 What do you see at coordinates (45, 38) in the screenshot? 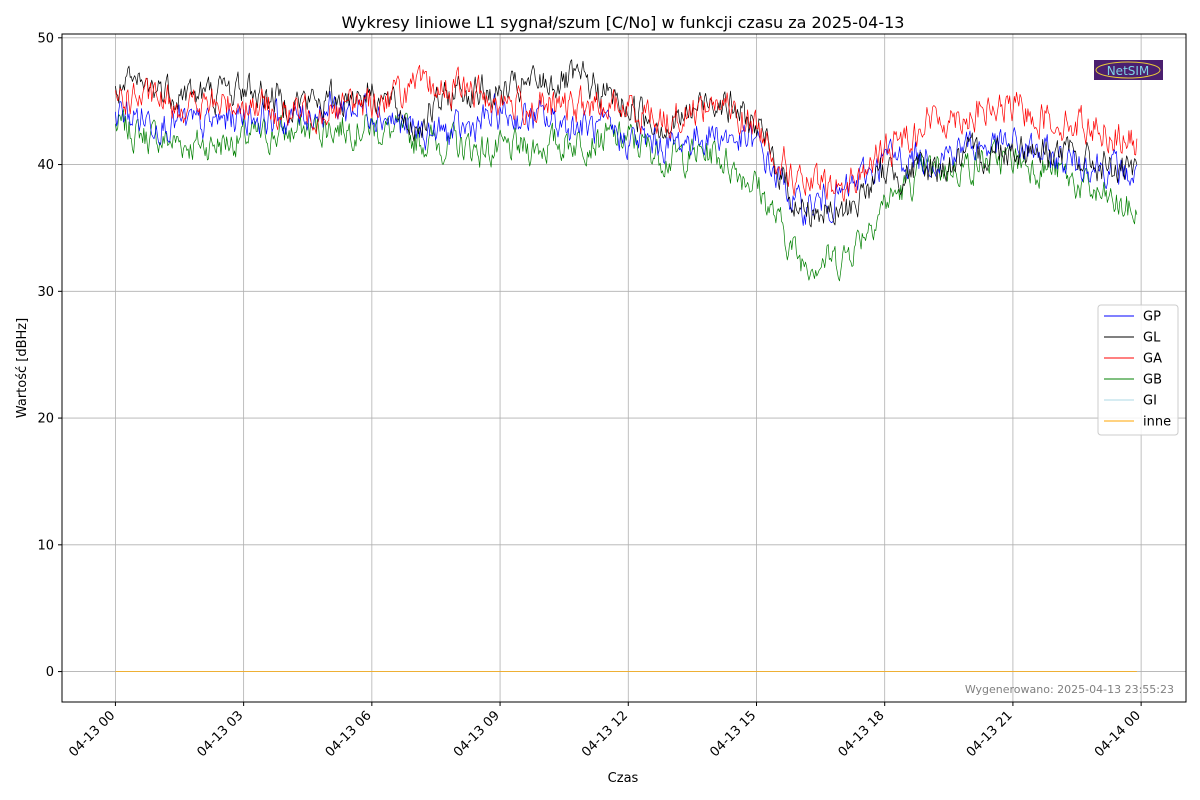
I see `y-tick-label: 50` at bounding box center [45, 38].